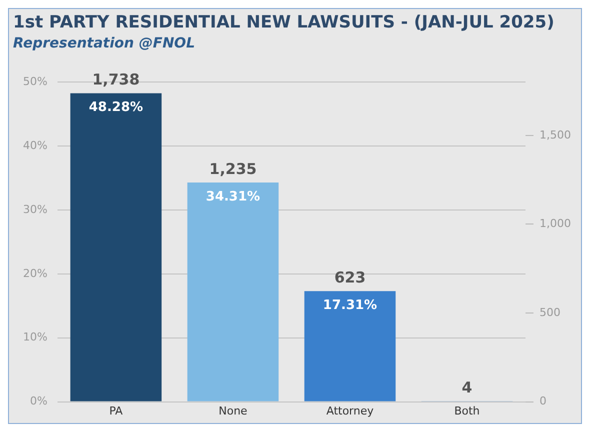 The height and width of the screenshot is (432, 590). Describe the element at coordinates (116, 108) in the screenshot. I see `annotation: 48.28%` at that location.